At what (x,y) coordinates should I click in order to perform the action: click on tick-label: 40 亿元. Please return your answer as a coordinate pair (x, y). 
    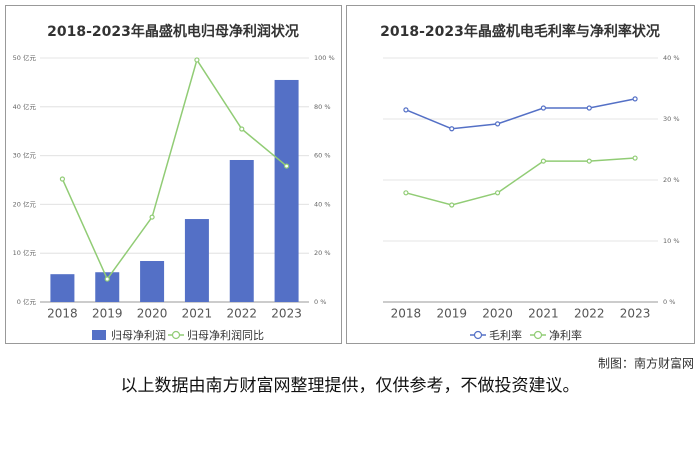
    Looking at the image, I should click on (25, 106).